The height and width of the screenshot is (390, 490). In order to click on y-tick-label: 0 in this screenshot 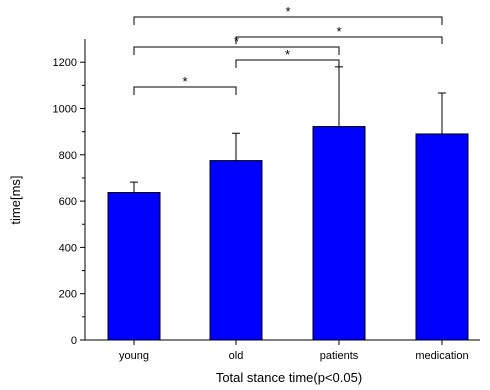, I will do `click(74, 341)`.